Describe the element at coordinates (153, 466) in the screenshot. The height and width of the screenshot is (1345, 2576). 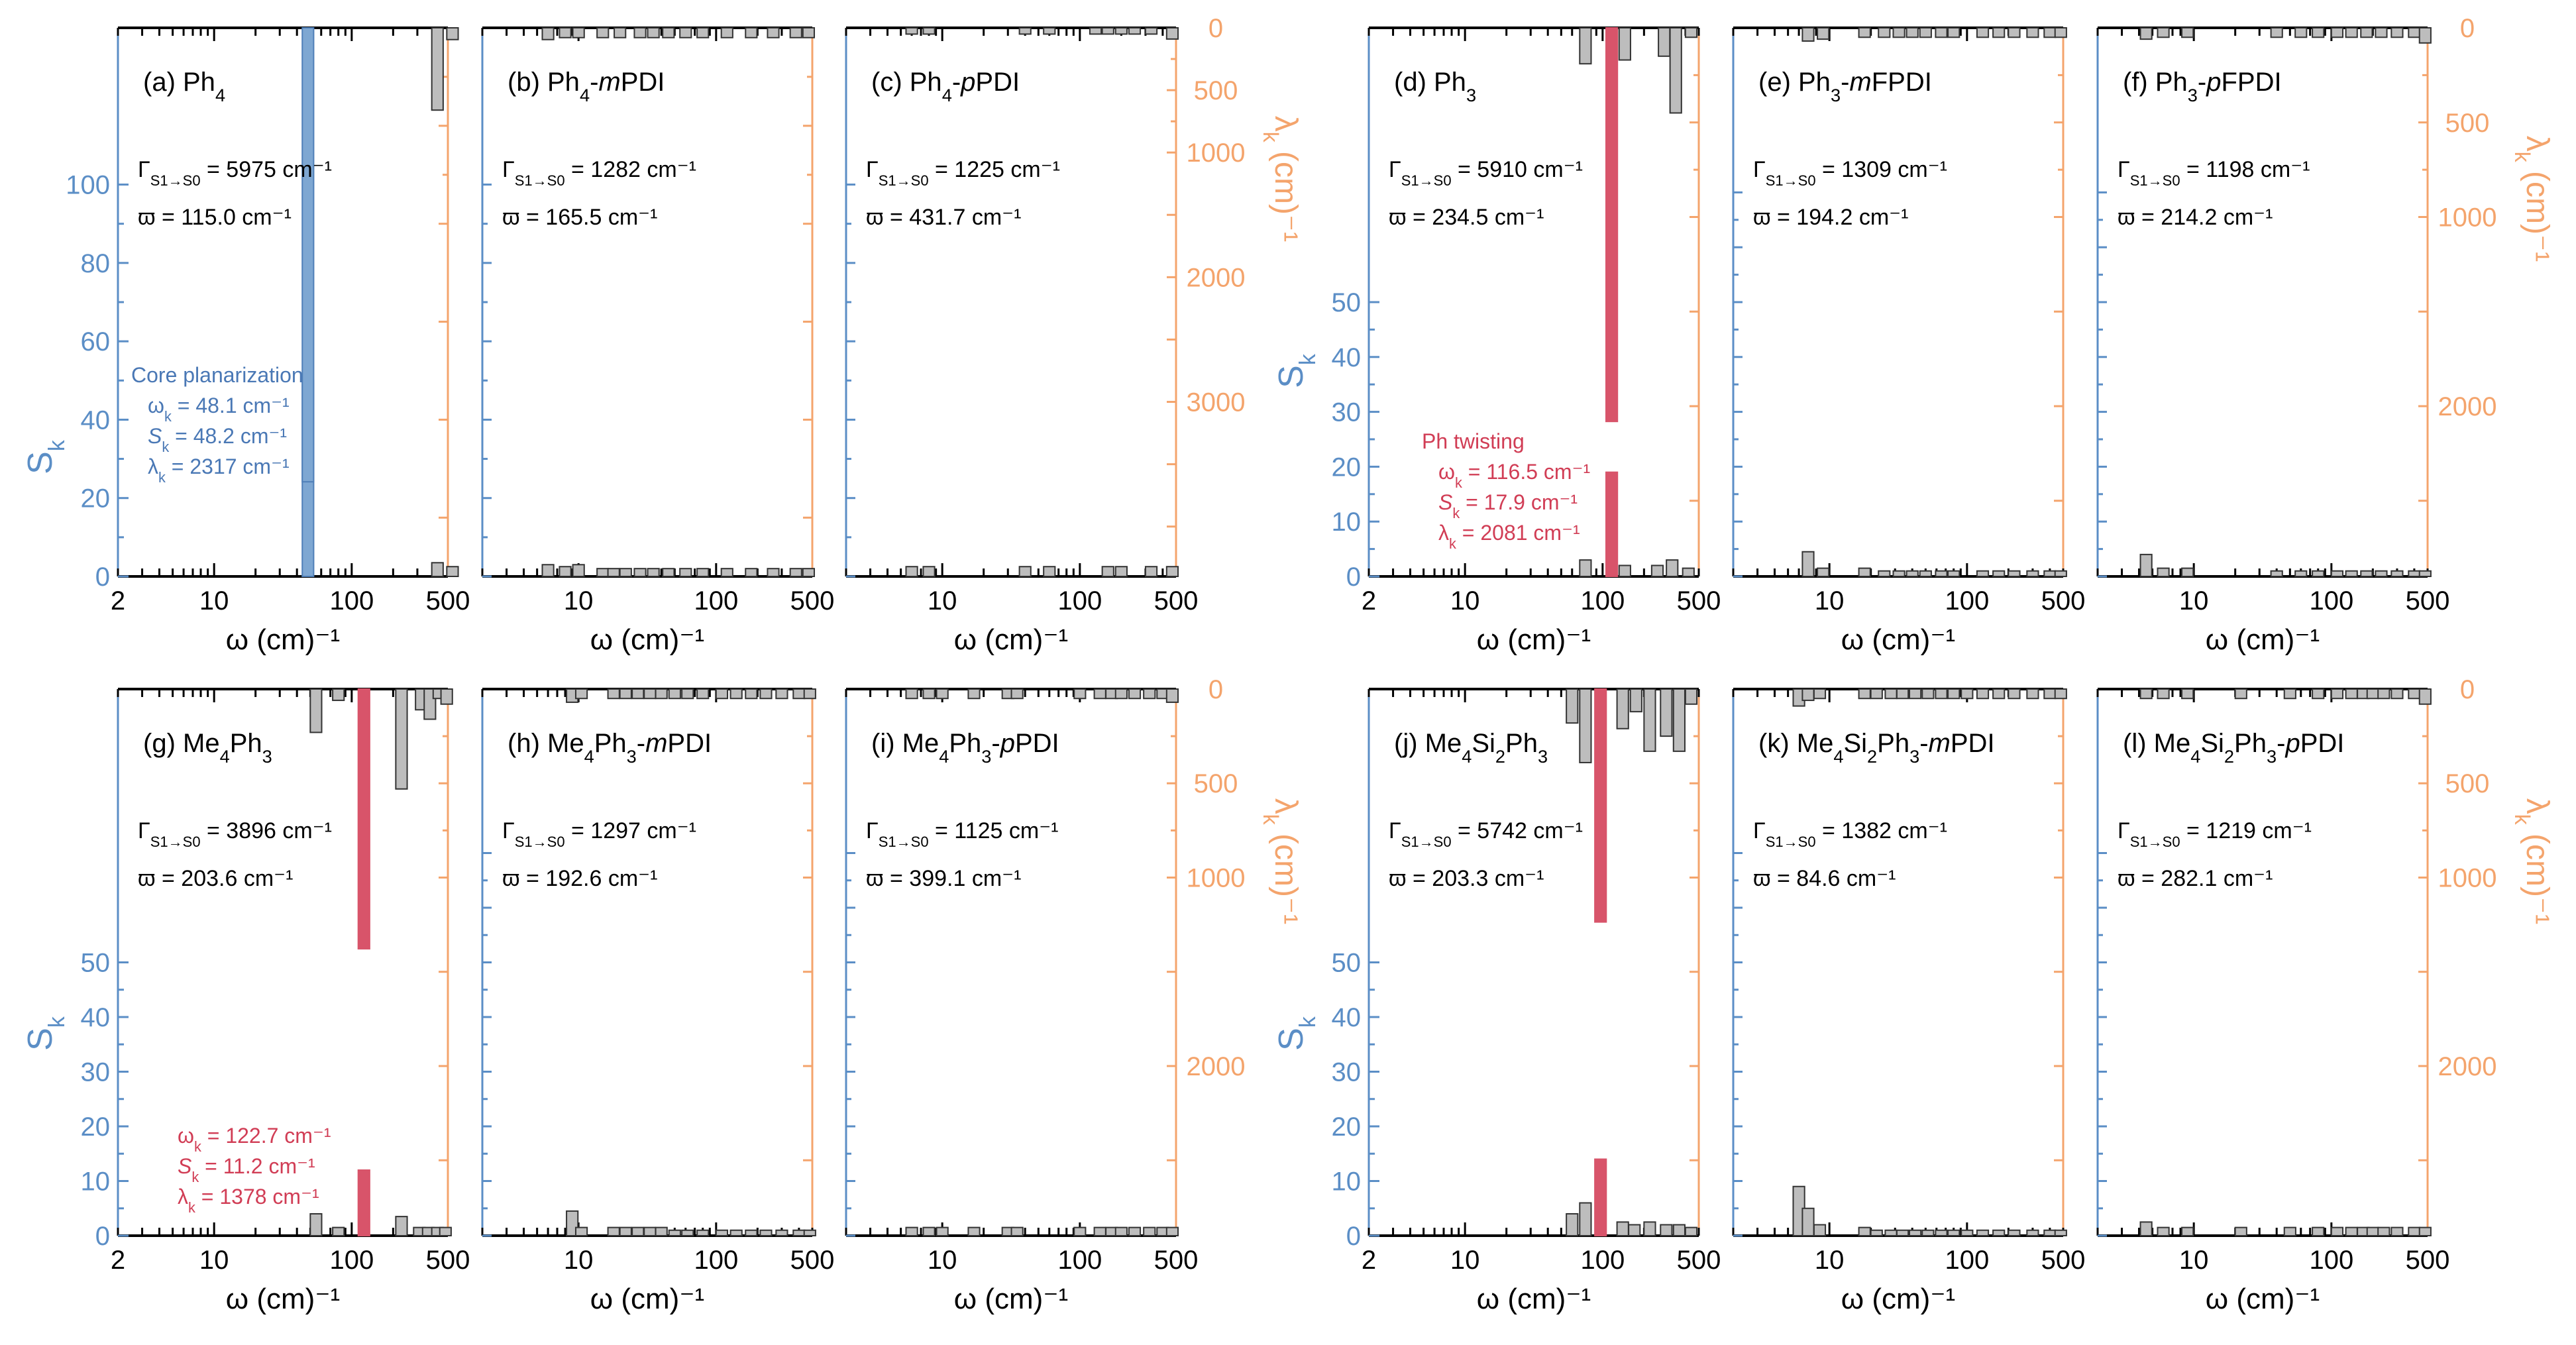
I see `annotation-line-part: λ` at that location.